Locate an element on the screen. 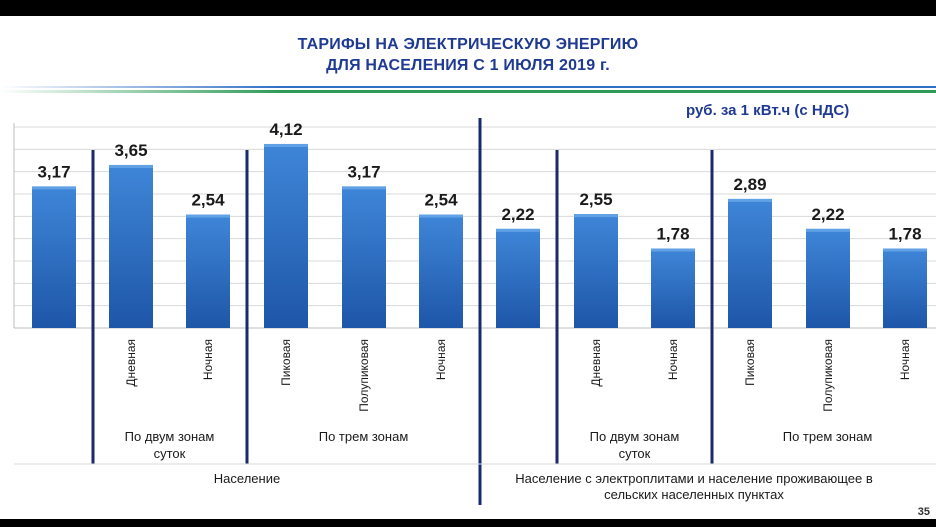 This screenshot has height=527, width=936. title-line-2: ДЛЯ НАСЕЛЕНИЯ С 1 ИЮЛЯ 2019 г. is located at coordinates (468, 65).